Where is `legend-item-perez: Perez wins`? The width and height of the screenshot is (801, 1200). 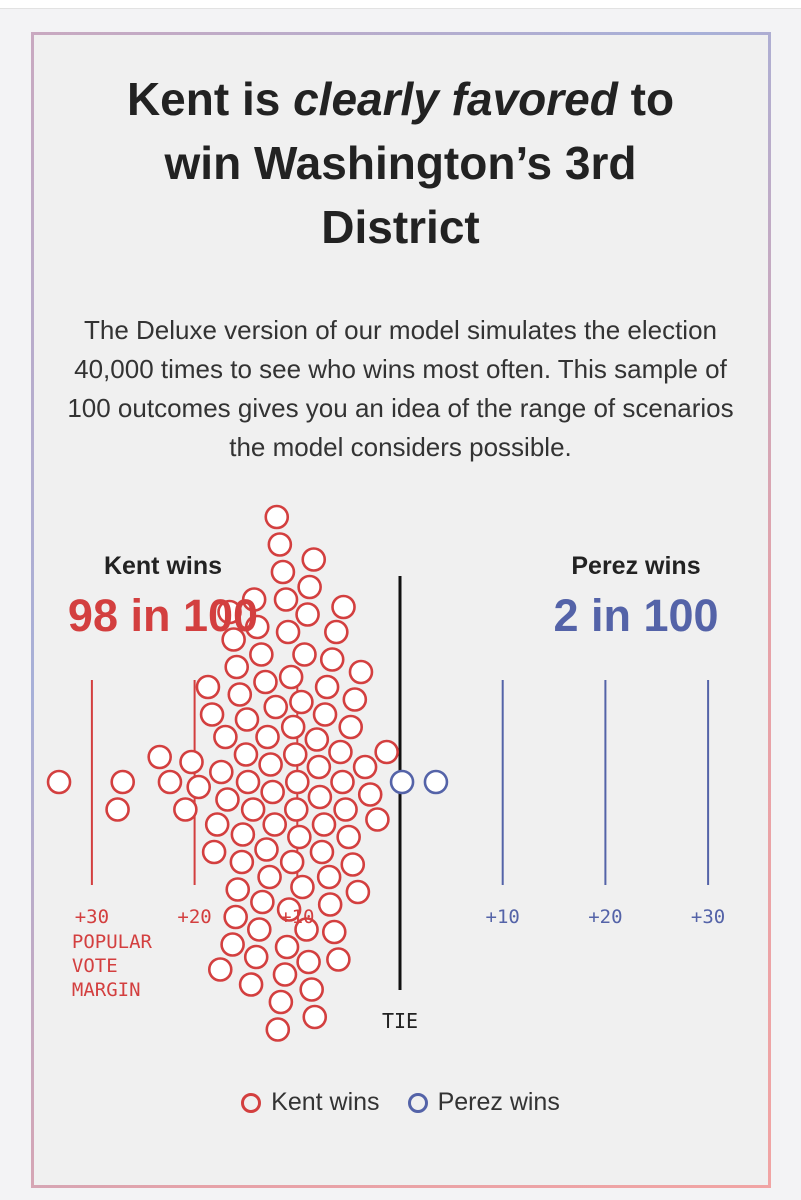 legend-item-perez: Perez wins is located at coordinates (483, 1102).